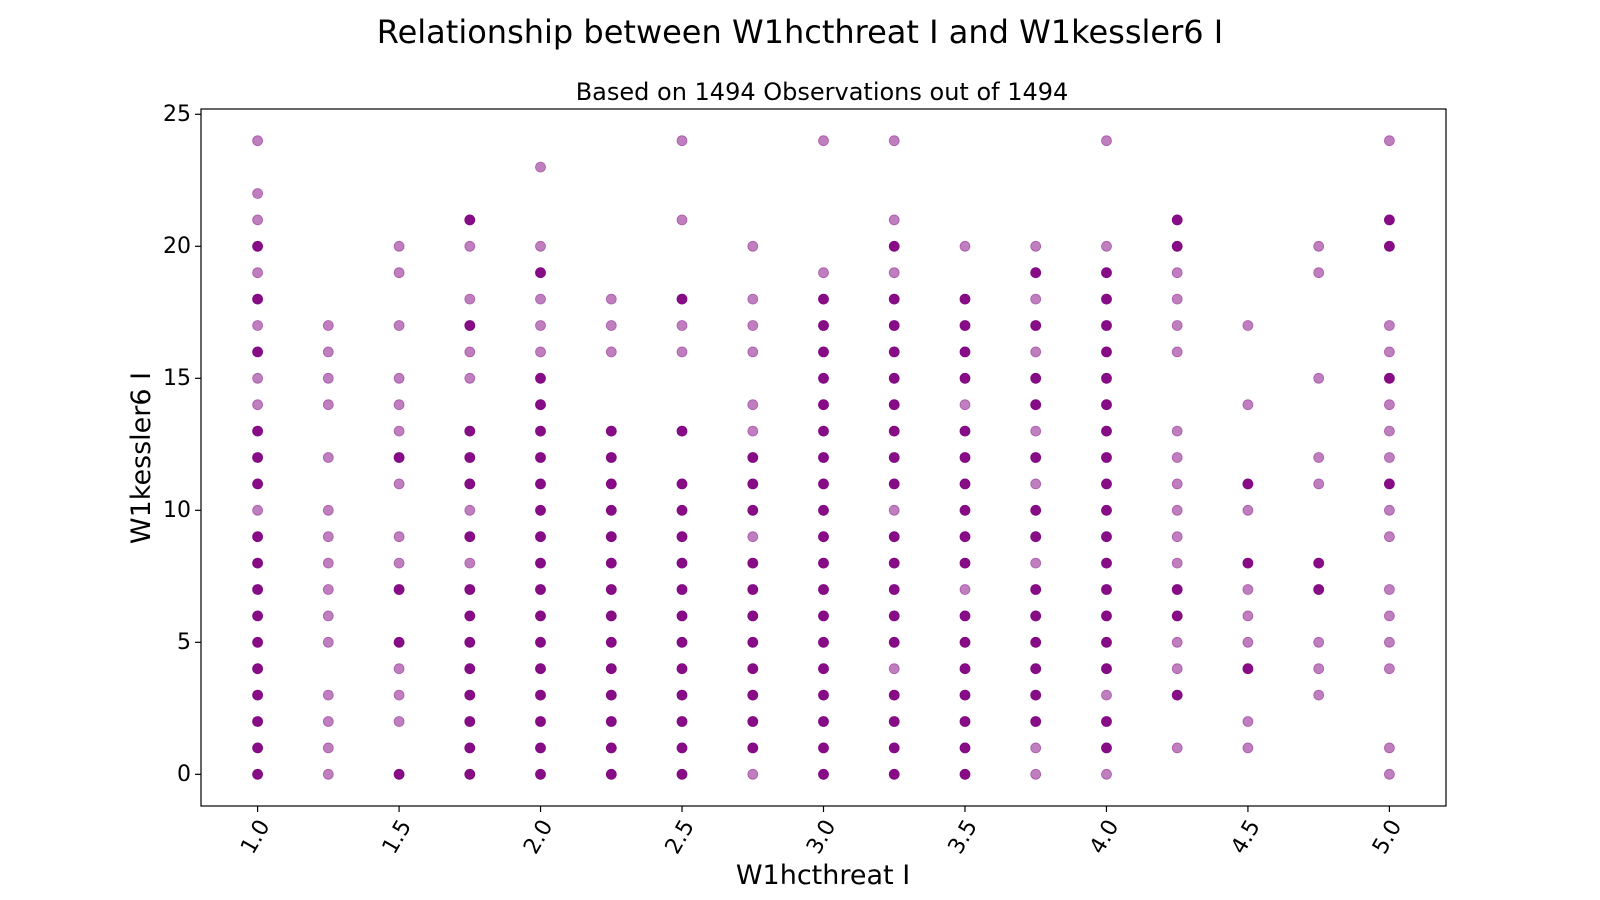 The image size is (1600, 900). I want to click on y-axis-ticks: 0 5 10 15 20 25, so click(182, 444).